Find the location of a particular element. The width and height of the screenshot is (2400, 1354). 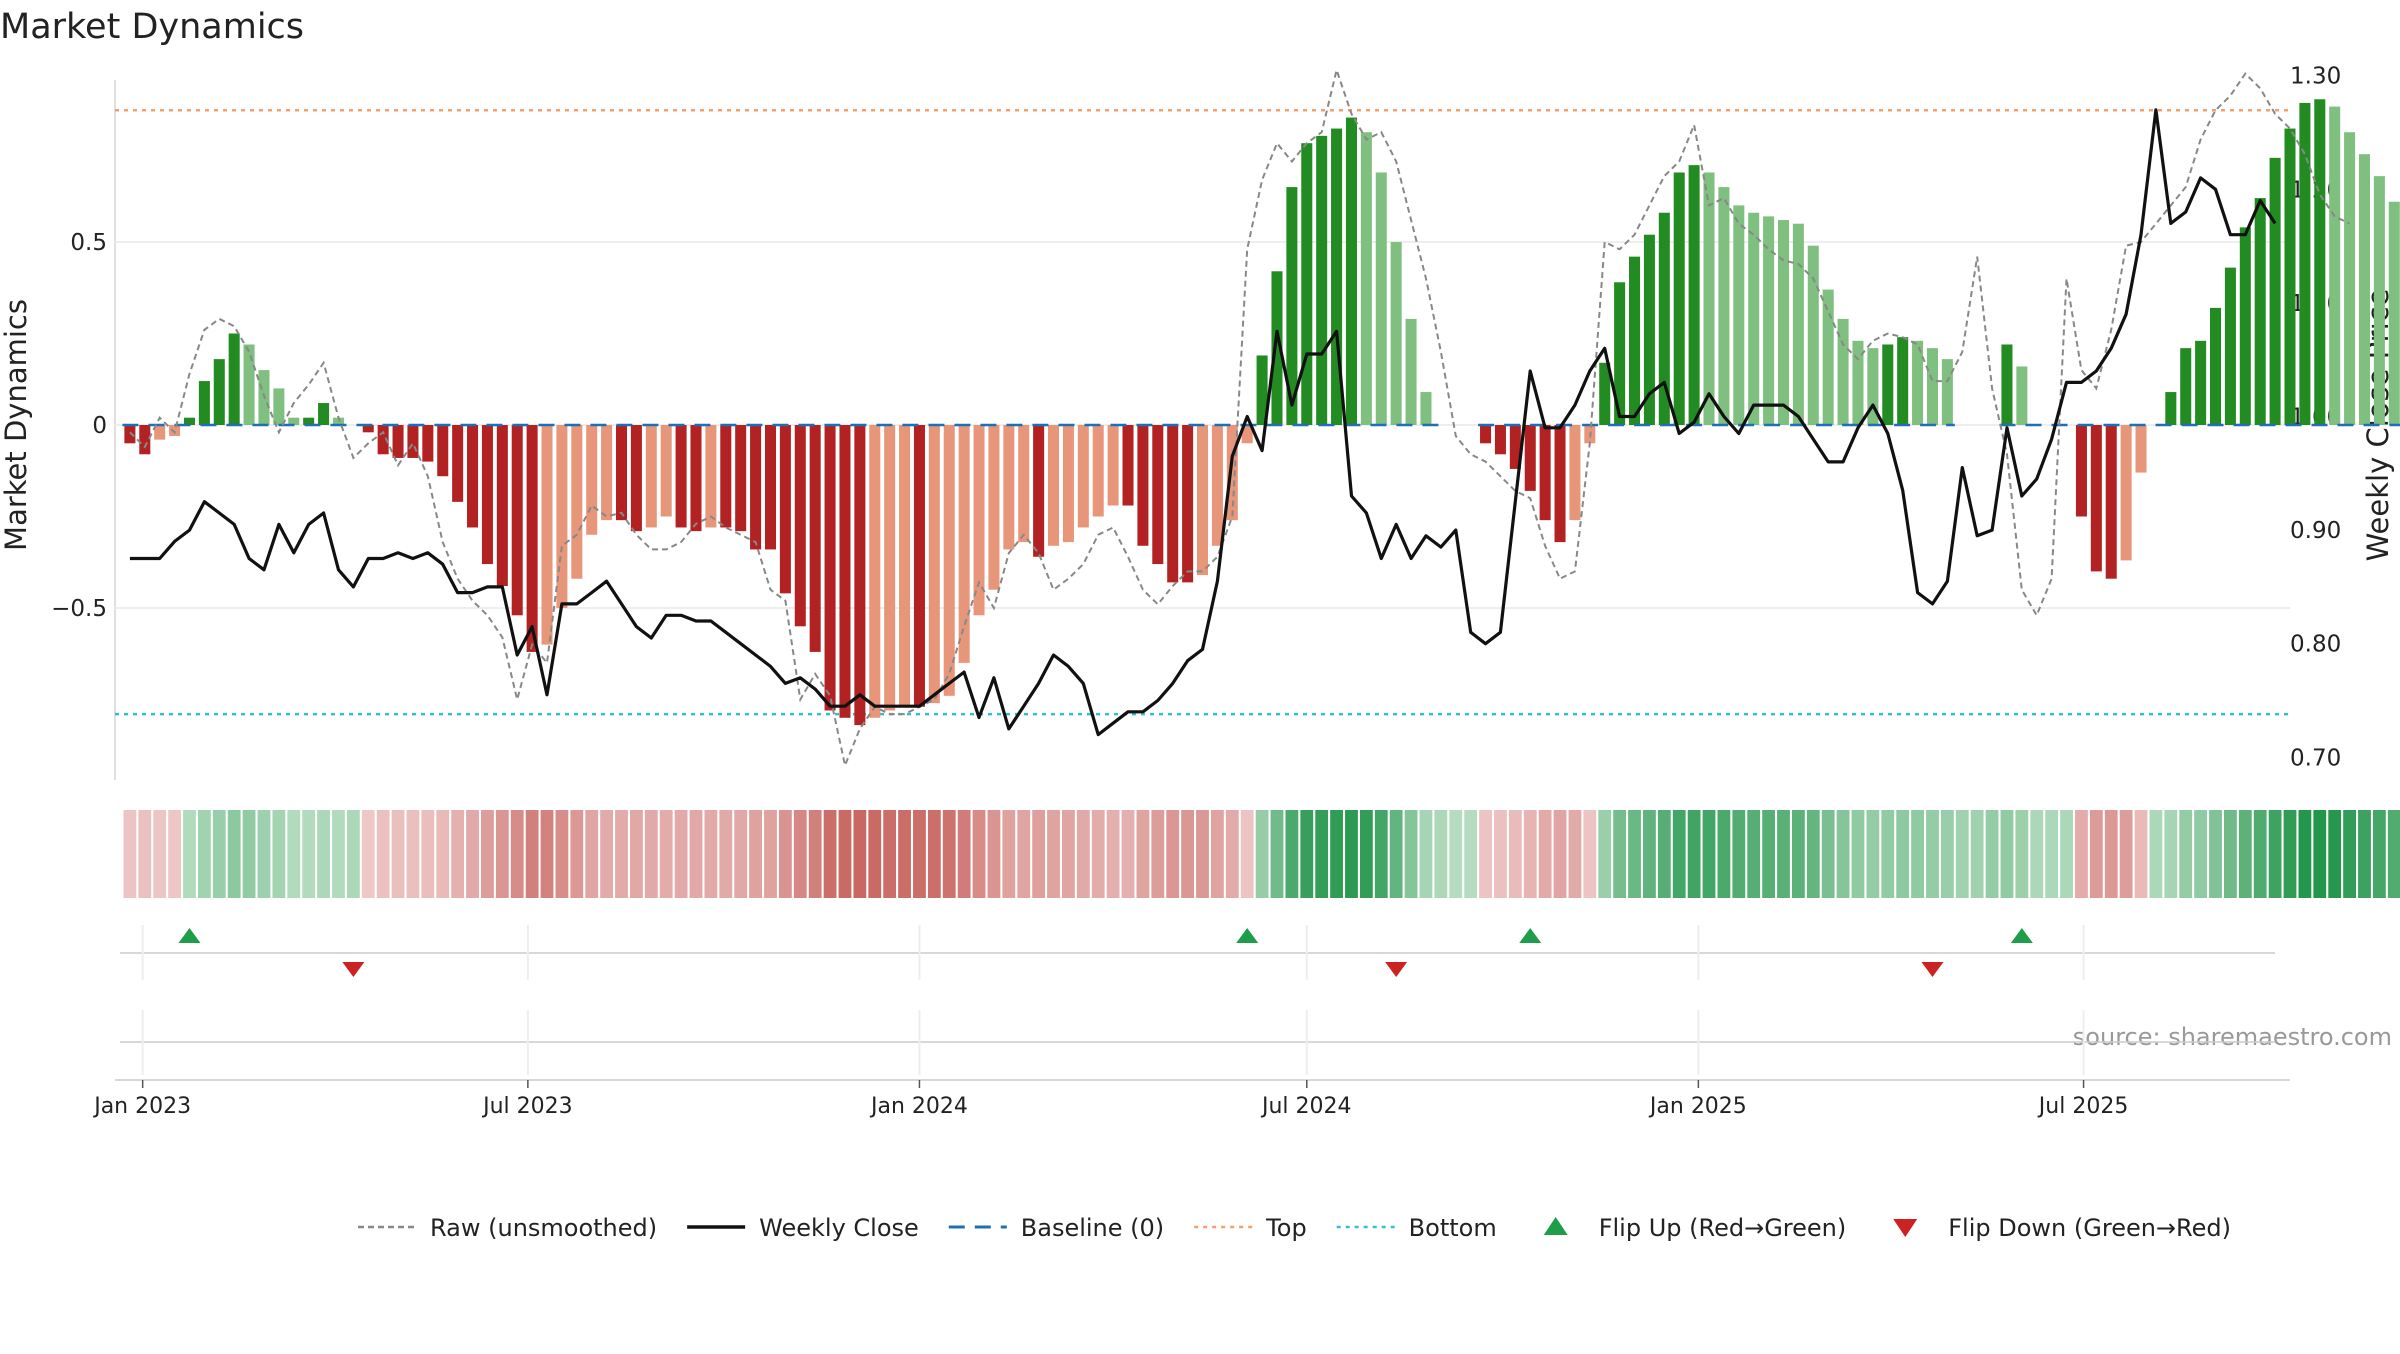

legend-label: Bottom is located at coordinates (1453, 1228).